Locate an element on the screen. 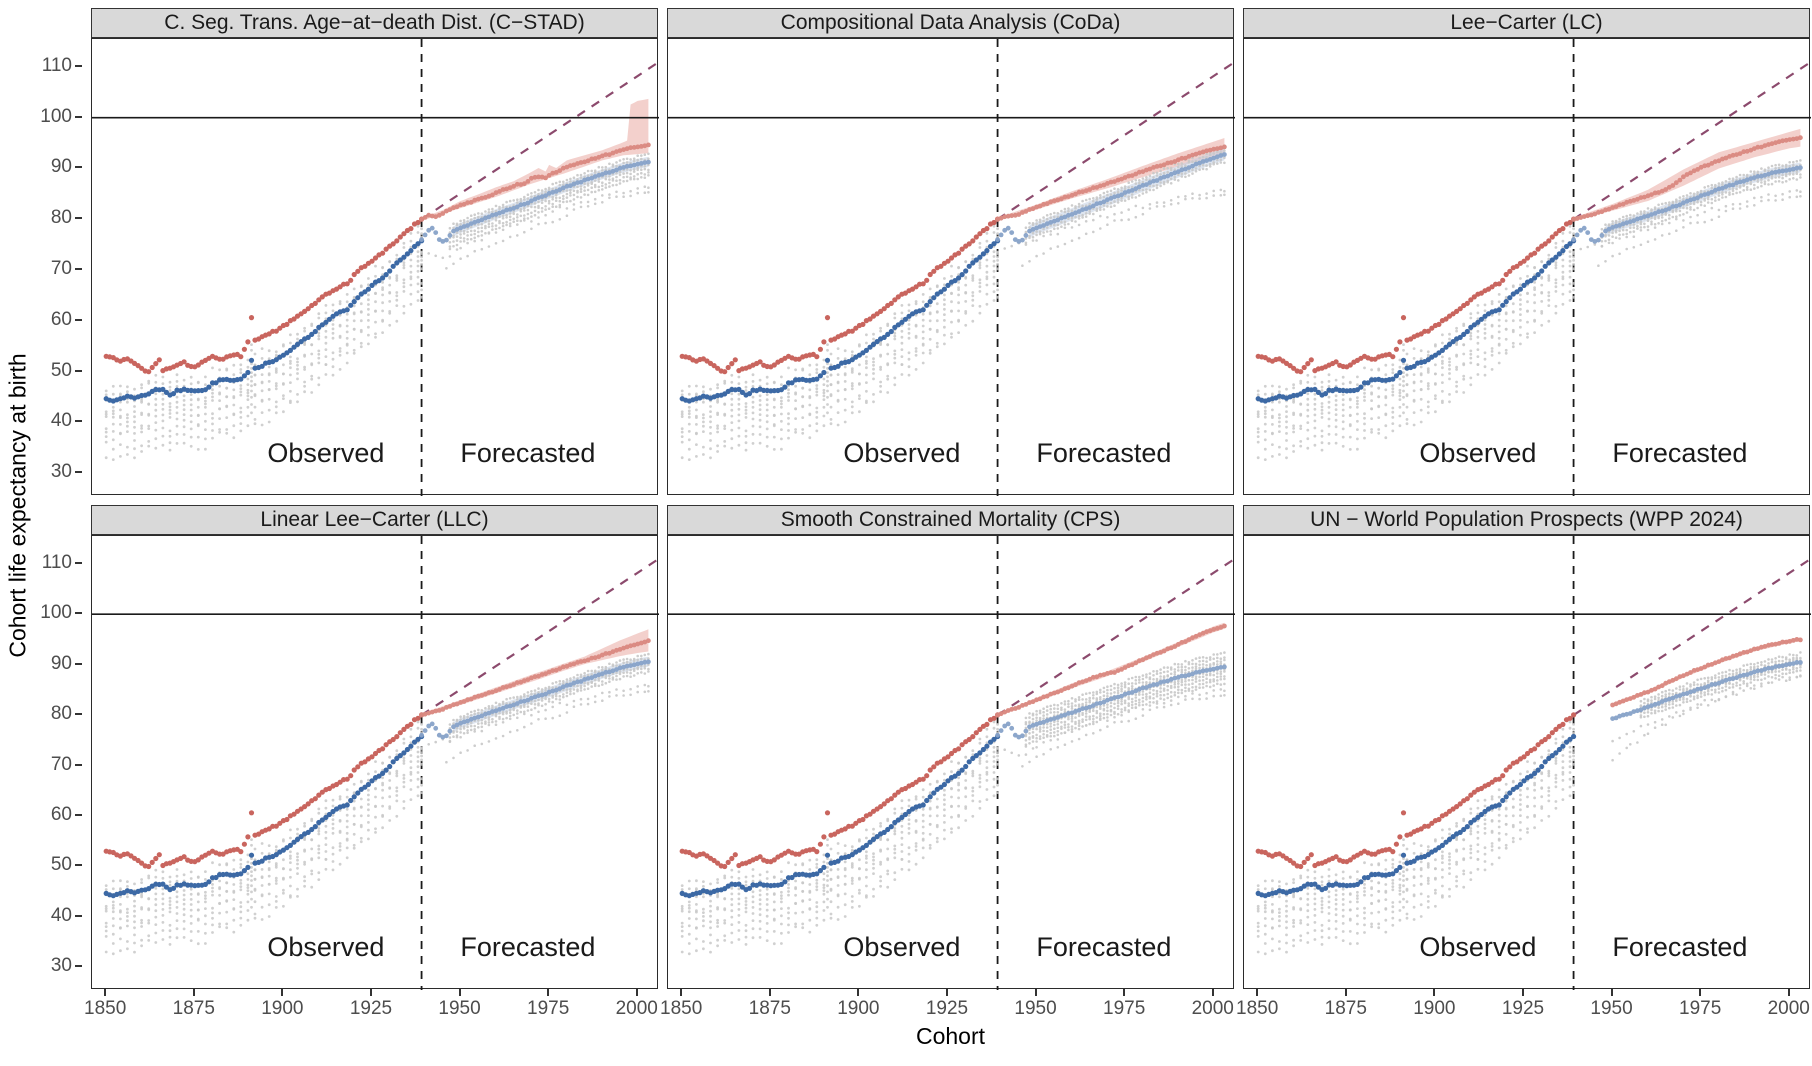 The height and width of the screenshot is (1066, 1812). panel-llc-plot: Observed Forecasted is located at coordinates (375, 763).